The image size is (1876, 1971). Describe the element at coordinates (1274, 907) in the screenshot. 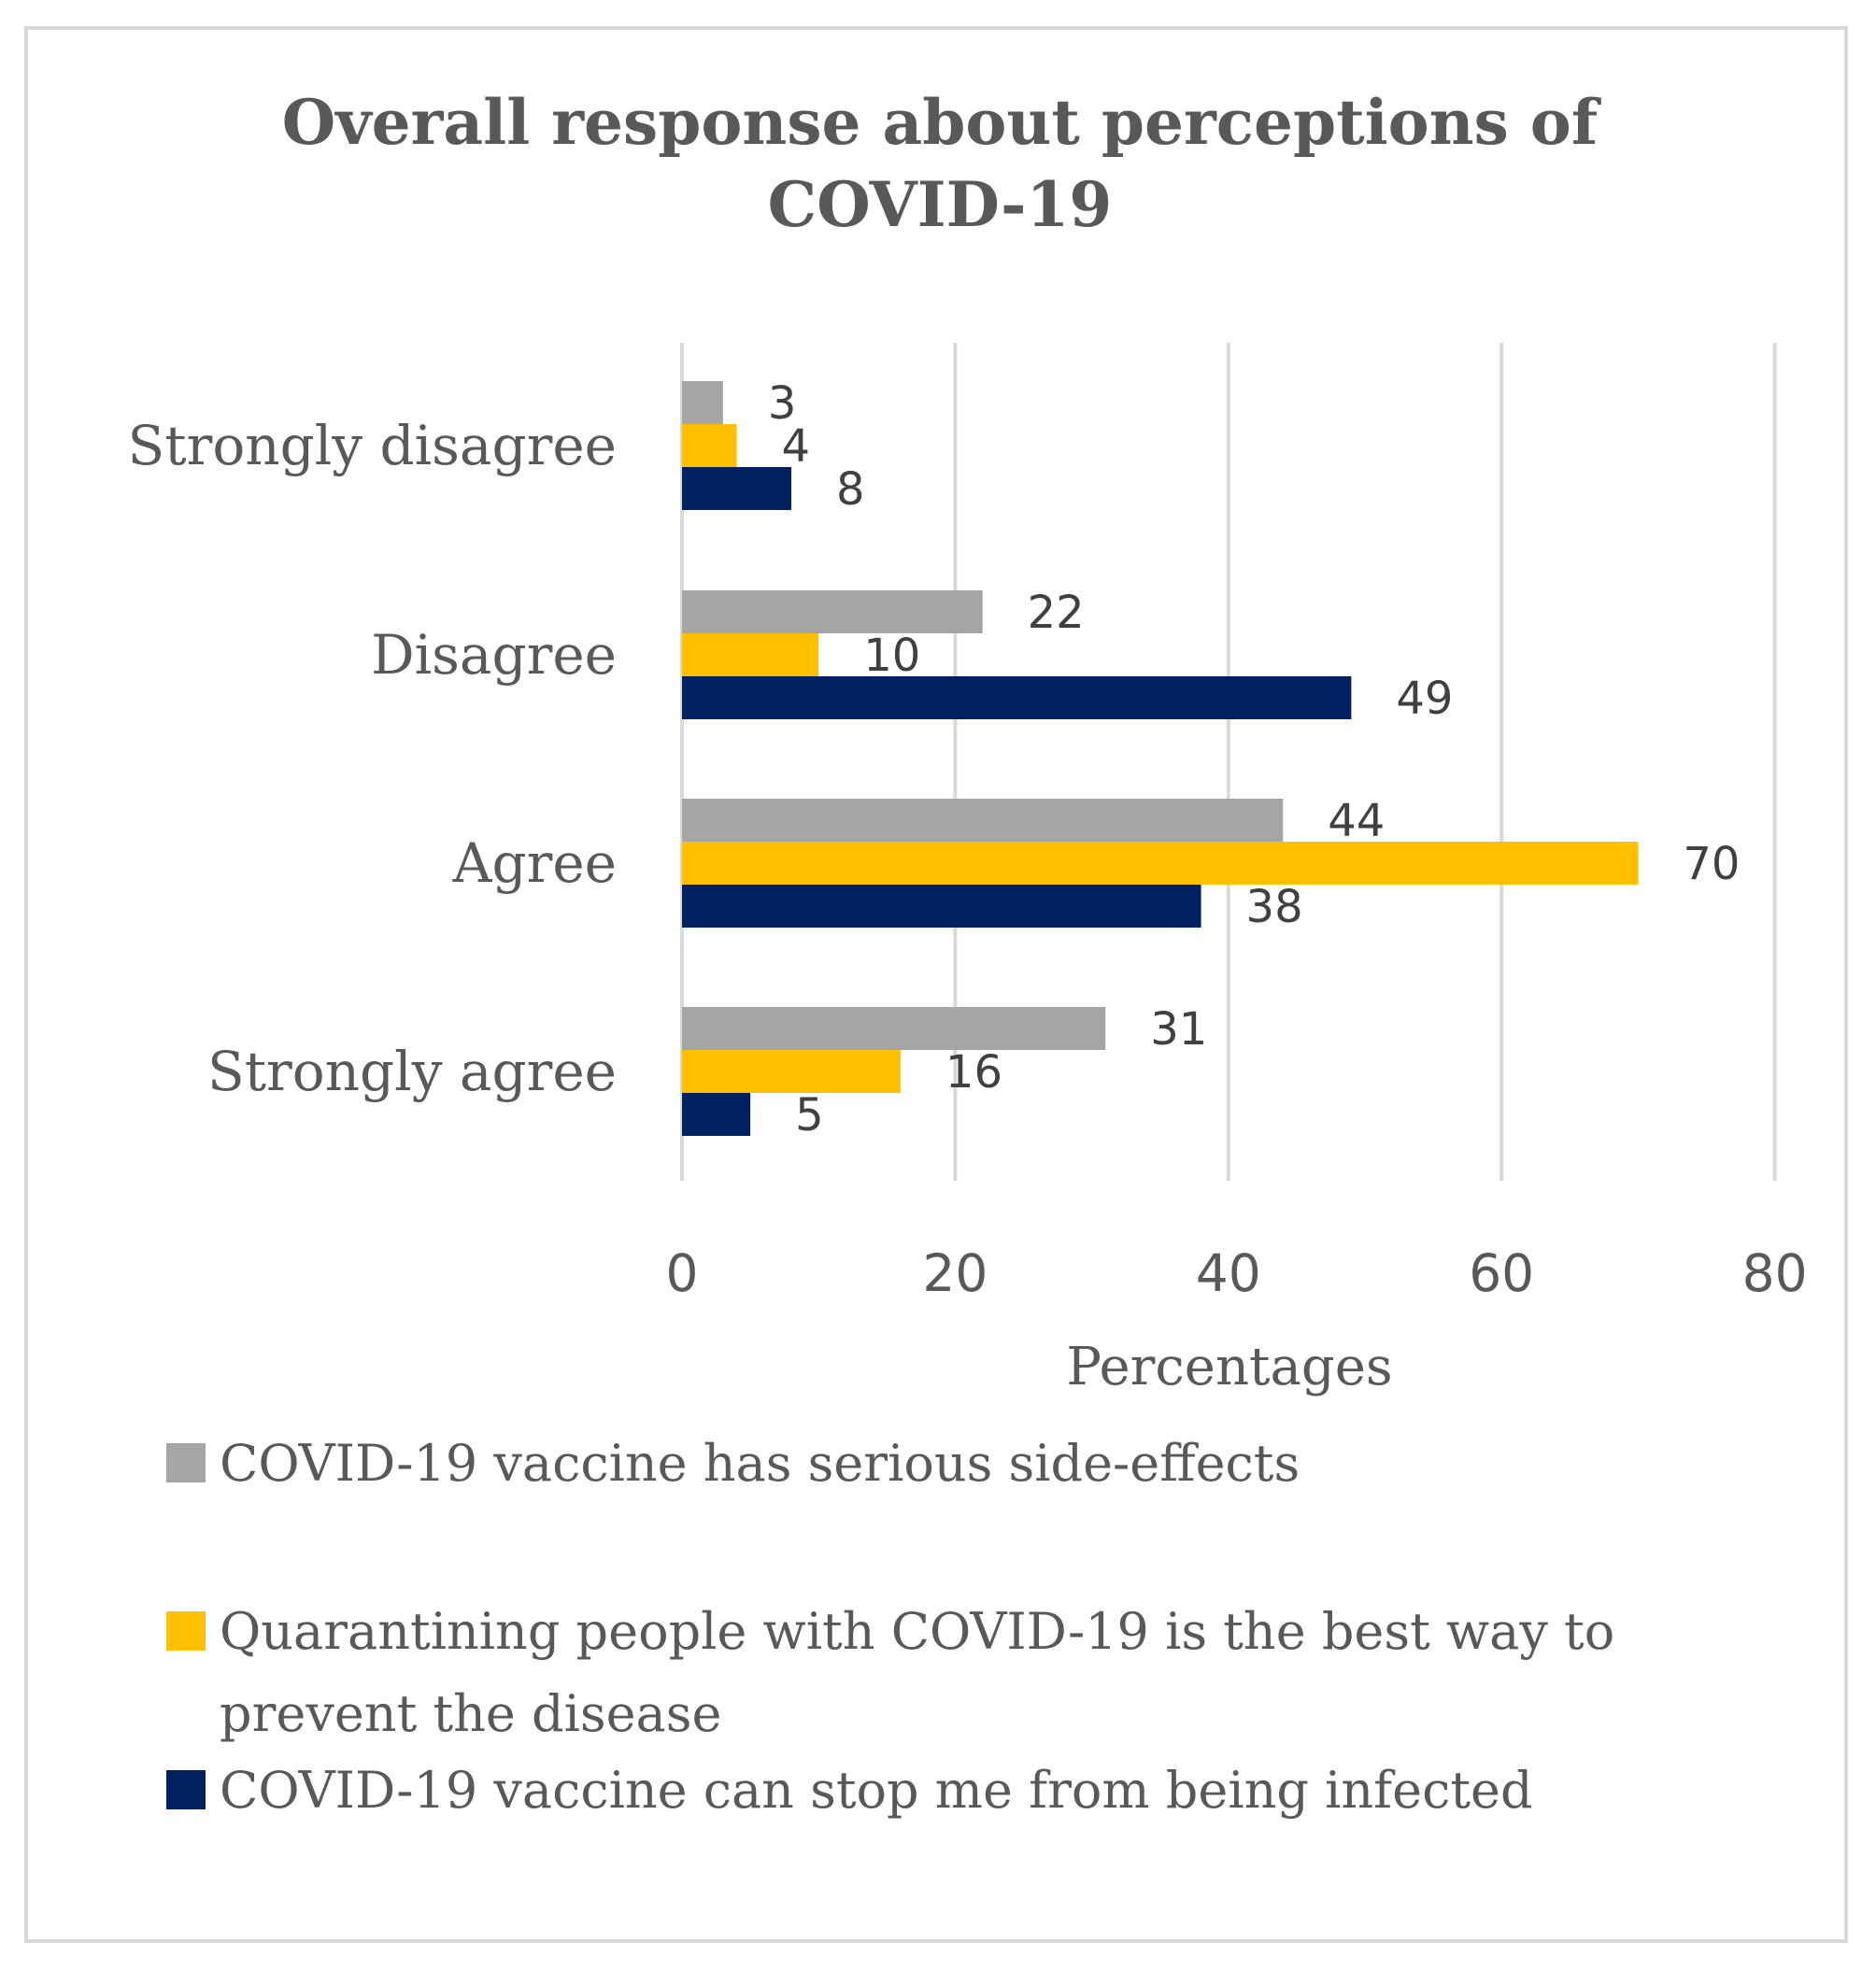

I see `data-label-2-2: 38` at that location.